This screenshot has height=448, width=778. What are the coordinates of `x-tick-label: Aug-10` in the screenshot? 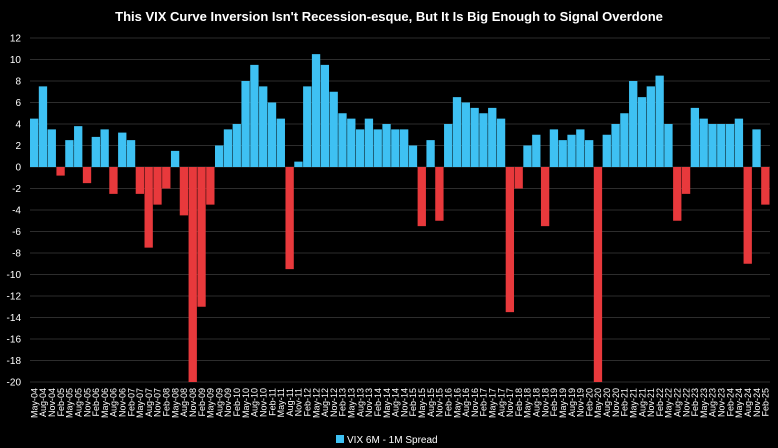 It's located at (255, 402).